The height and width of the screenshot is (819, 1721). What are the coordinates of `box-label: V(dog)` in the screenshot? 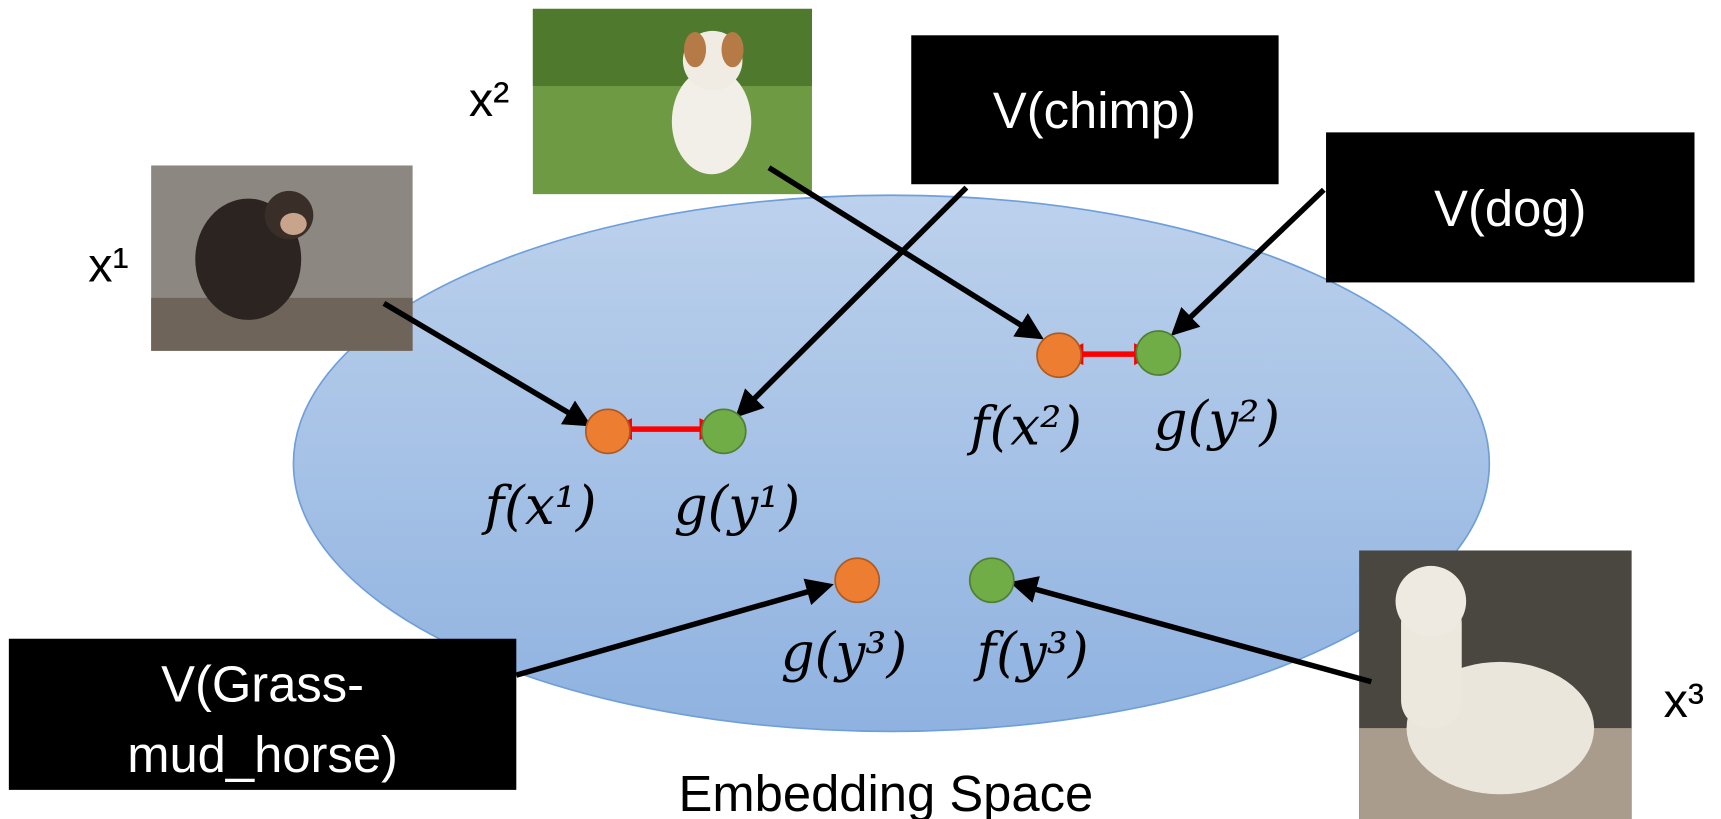 It's located at (1510, 208).